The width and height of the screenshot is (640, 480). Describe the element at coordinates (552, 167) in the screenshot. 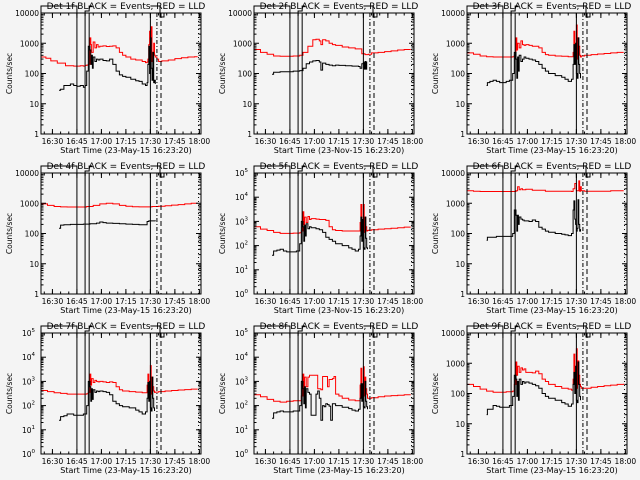

I see `panel-title: Det 6f BLACK = Events, RED = LLD` at that location.